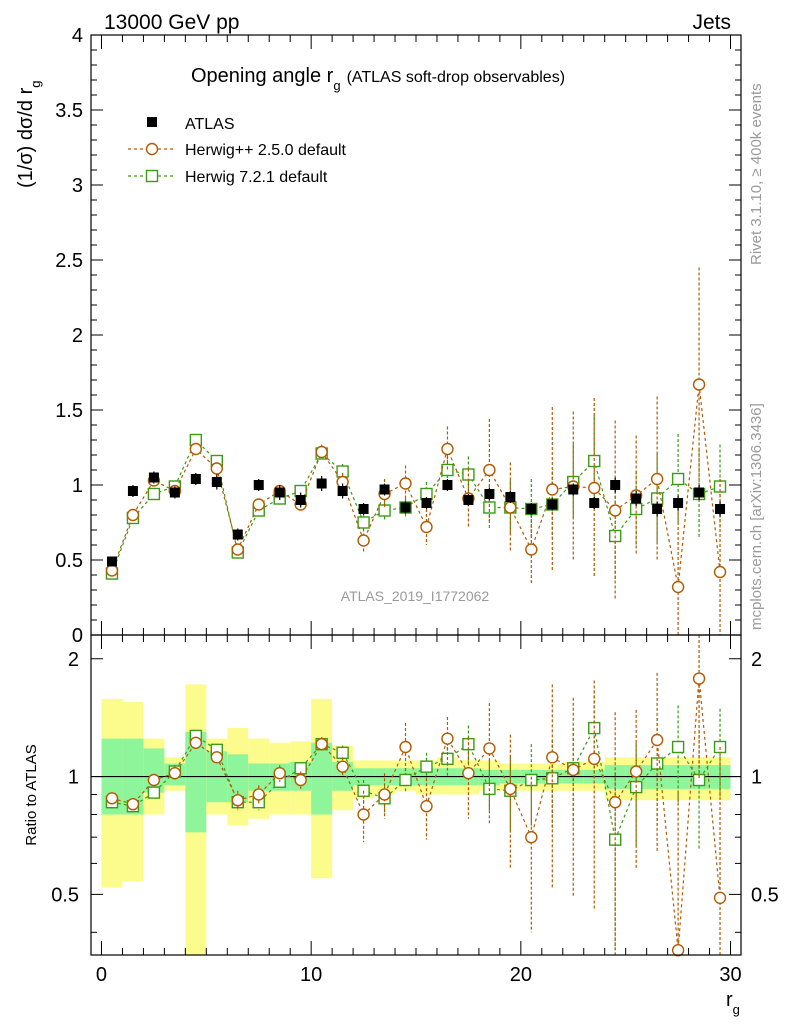  What do you see at coordinates (196, 782) in the screenshot?
I see `ratio-band-inner` at bounding box center [196, 782].